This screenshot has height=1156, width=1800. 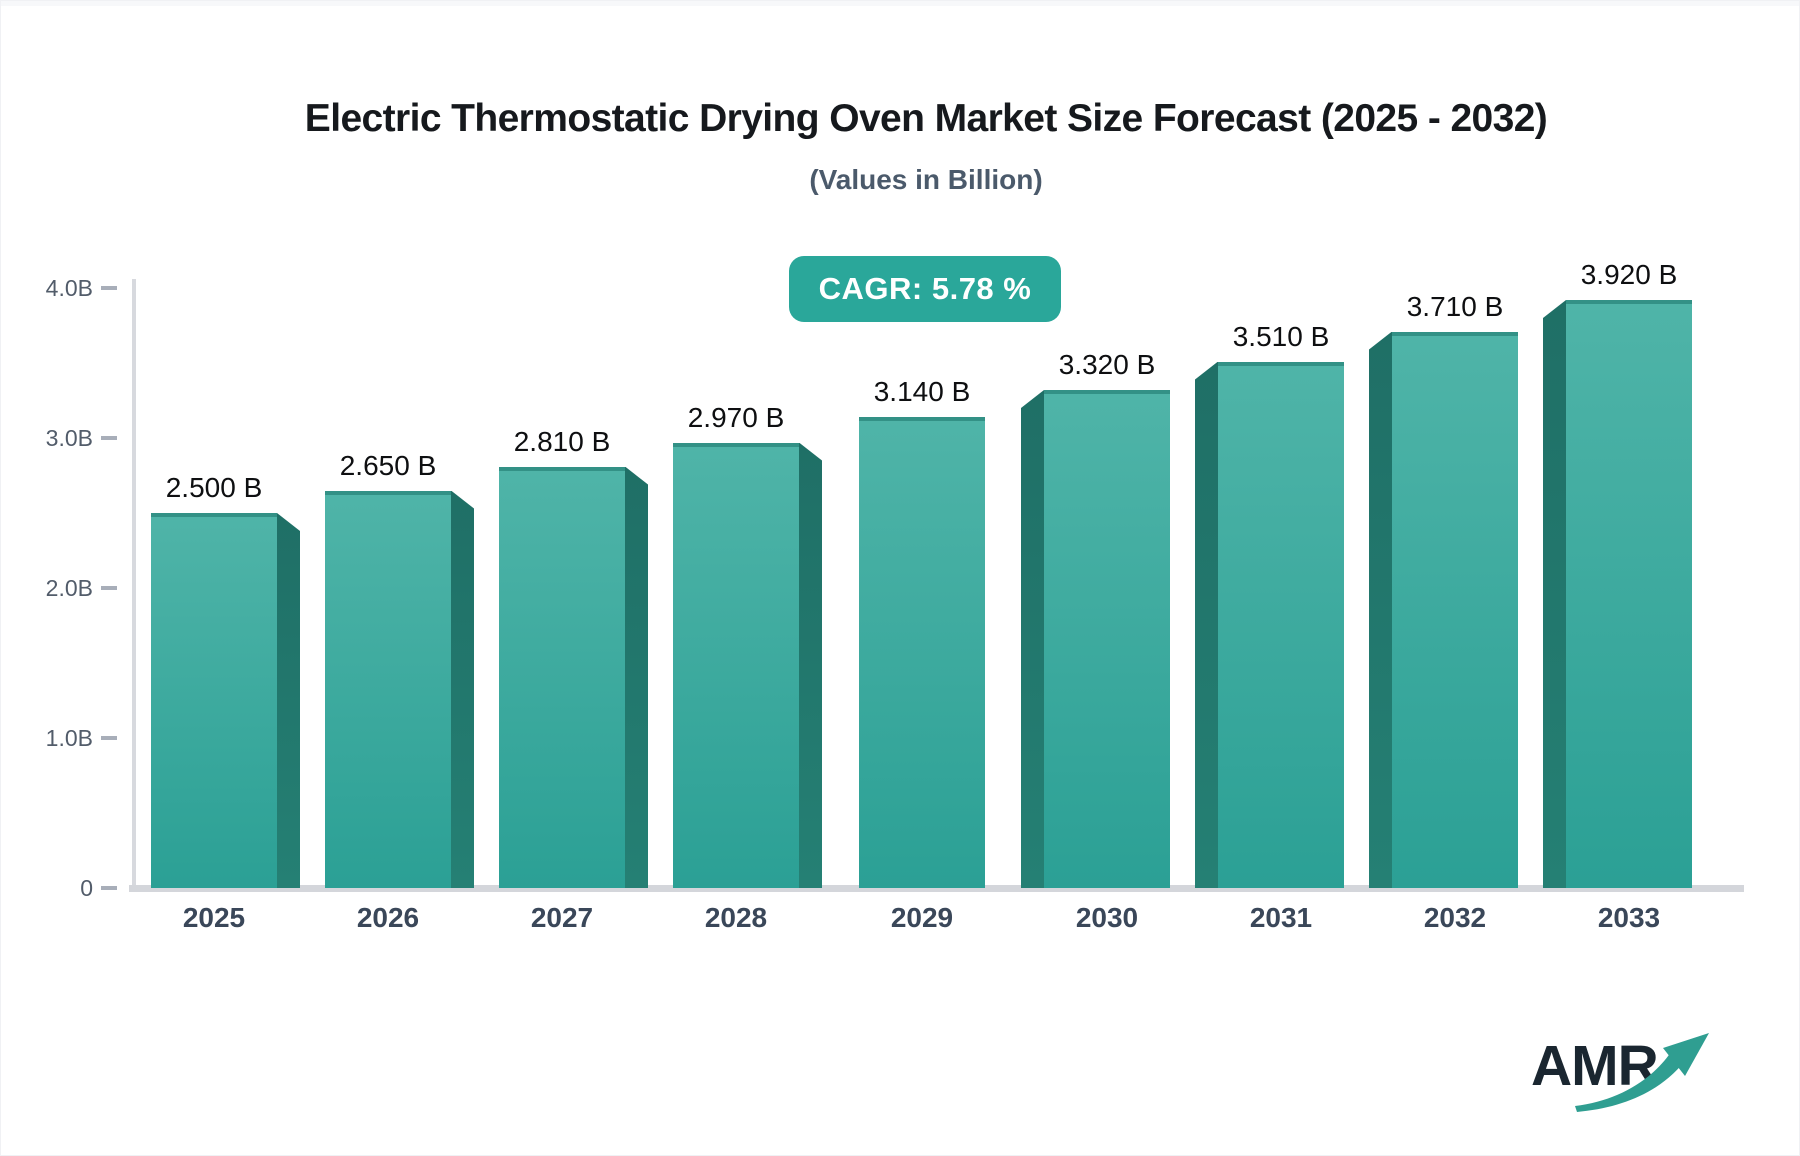 I want to click on bar-value-label: 3.510 B, so click(x=1281, y=336).